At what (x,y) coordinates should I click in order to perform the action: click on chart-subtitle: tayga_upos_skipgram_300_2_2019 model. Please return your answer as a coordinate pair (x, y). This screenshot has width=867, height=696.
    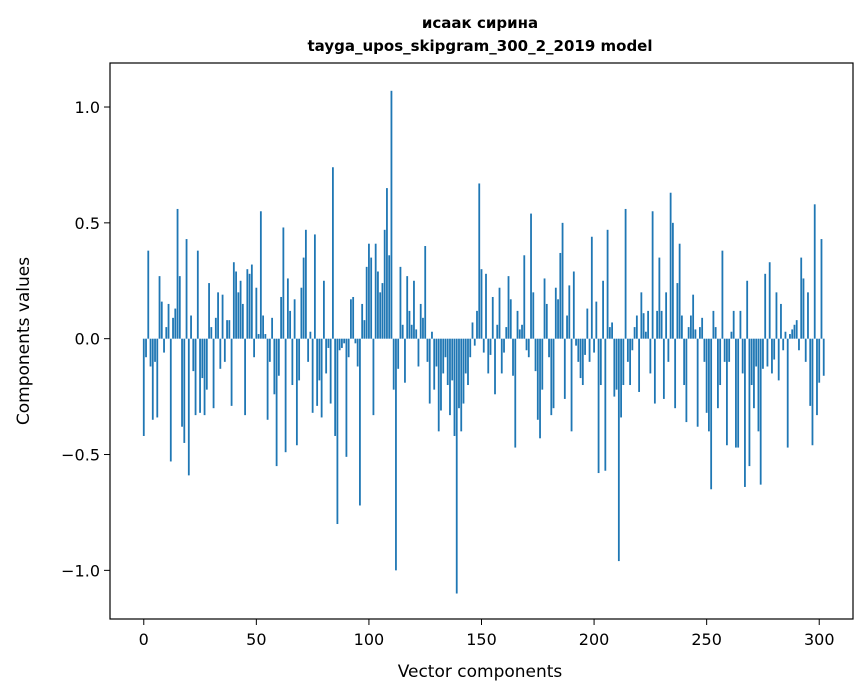
    Looking at the image, I should click on (480, 46).